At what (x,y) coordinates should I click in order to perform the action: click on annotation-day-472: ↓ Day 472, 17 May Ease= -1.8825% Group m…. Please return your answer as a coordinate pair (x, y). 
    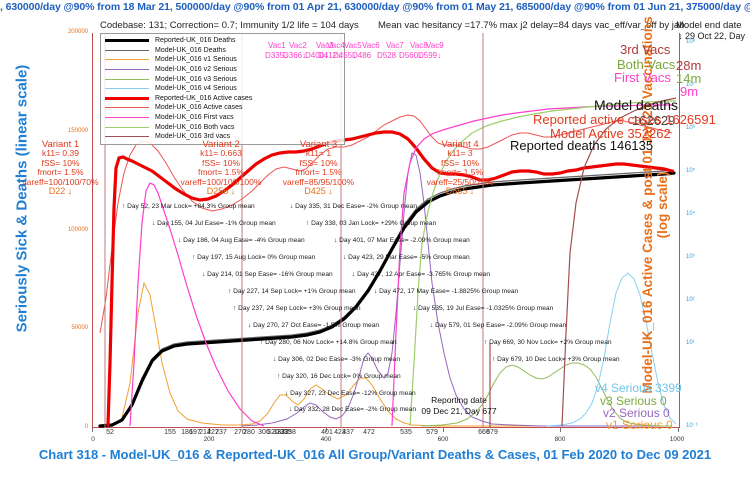
    Looking at the image, I should click on (446, 291).